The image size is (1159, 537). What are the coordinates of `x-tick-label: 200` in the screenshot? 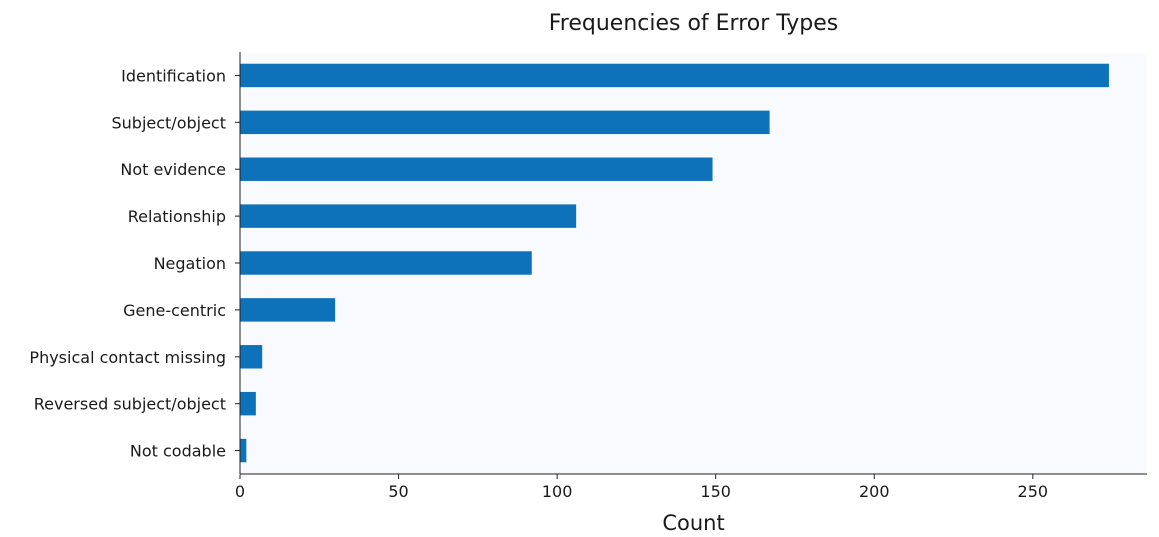 It's located at (874, 491).